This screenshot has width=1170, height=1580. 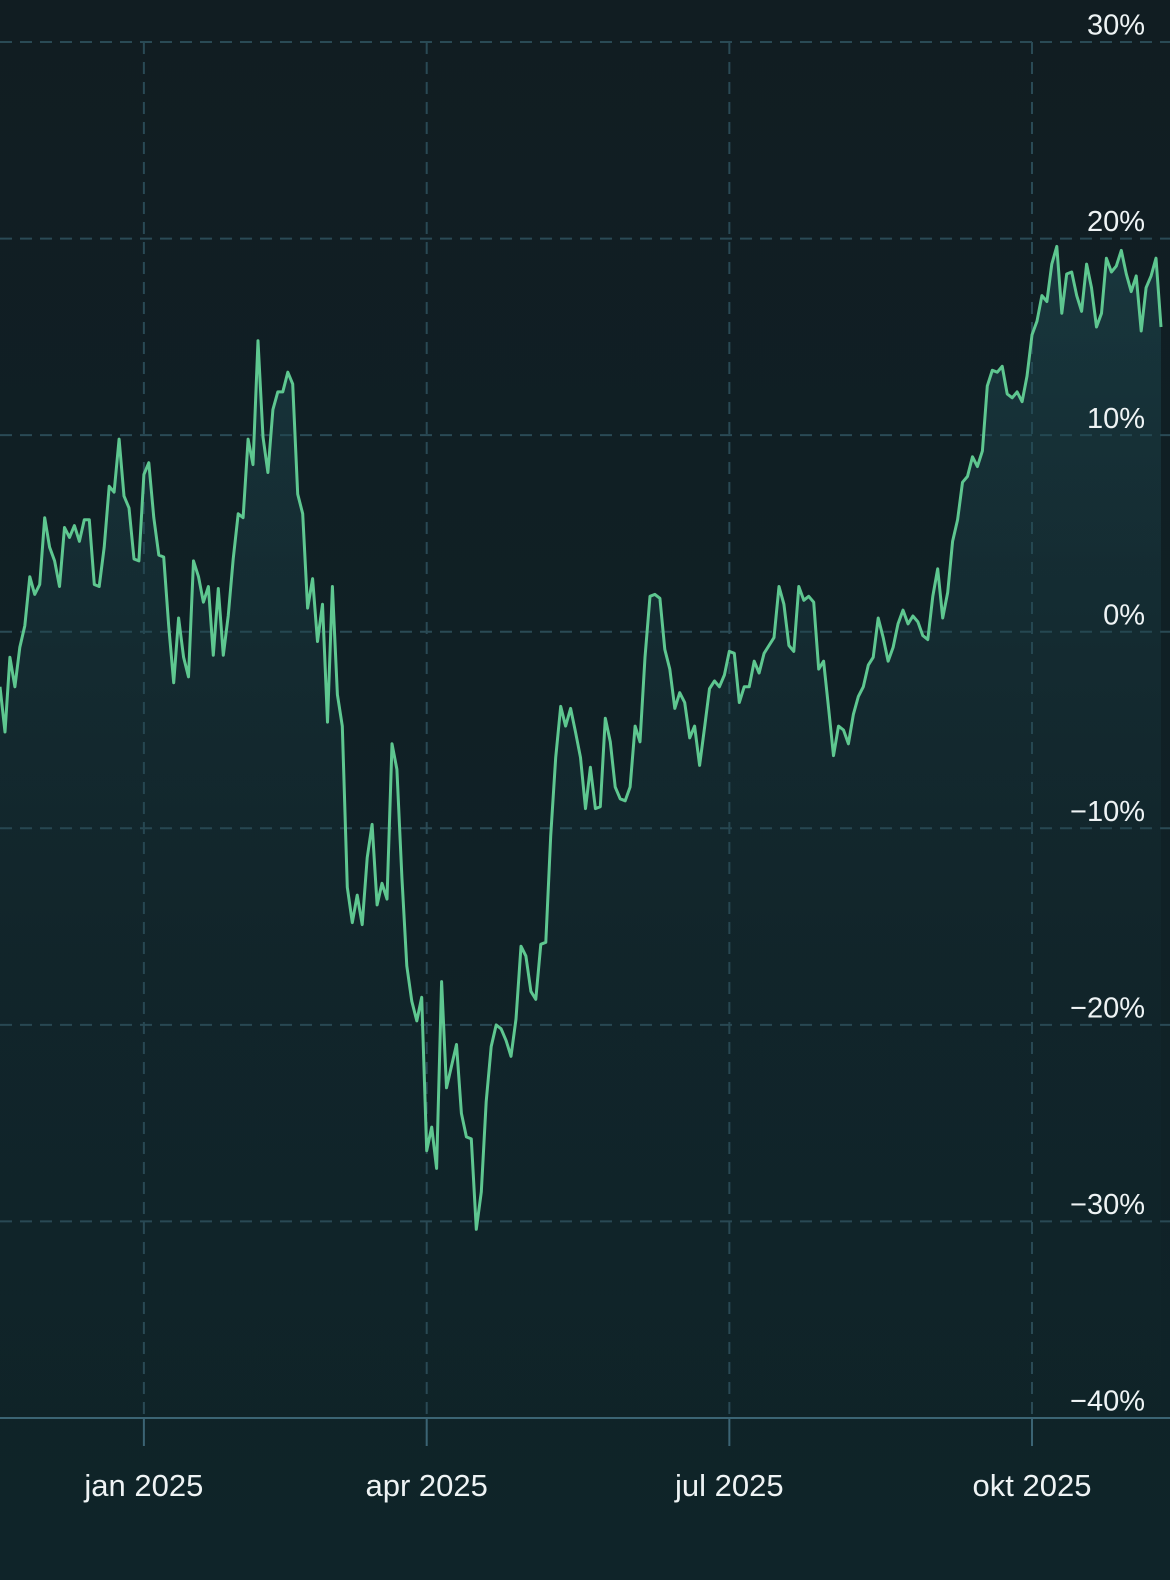 I want to click on y-tick-label: −20%, so click(x=1107, y=1009).